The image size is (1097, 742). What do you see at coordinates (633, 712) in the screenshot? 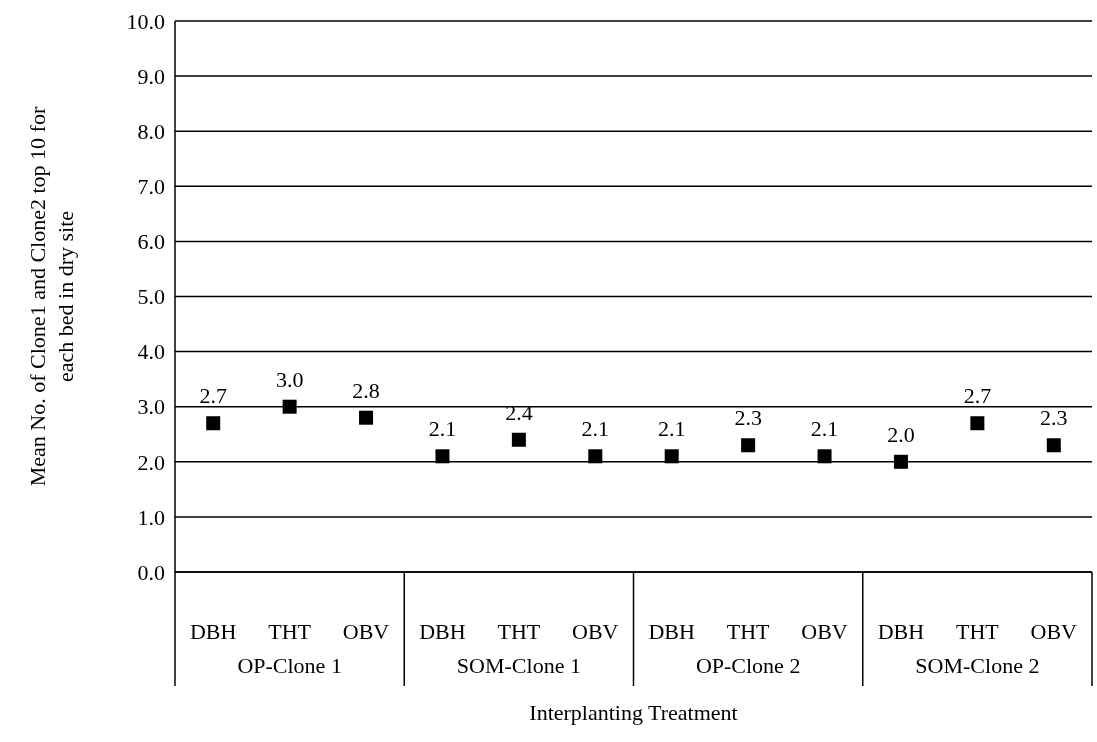
I see `x-axis-title: Interplanting Treatment` at bounding box center [633, 712].